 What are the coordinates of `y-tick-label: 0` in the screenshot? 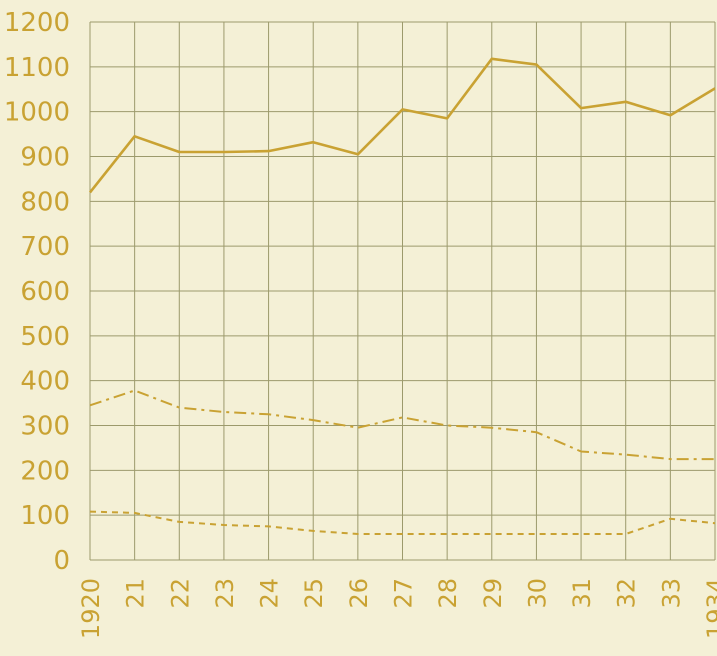 It's located at (61, 561).